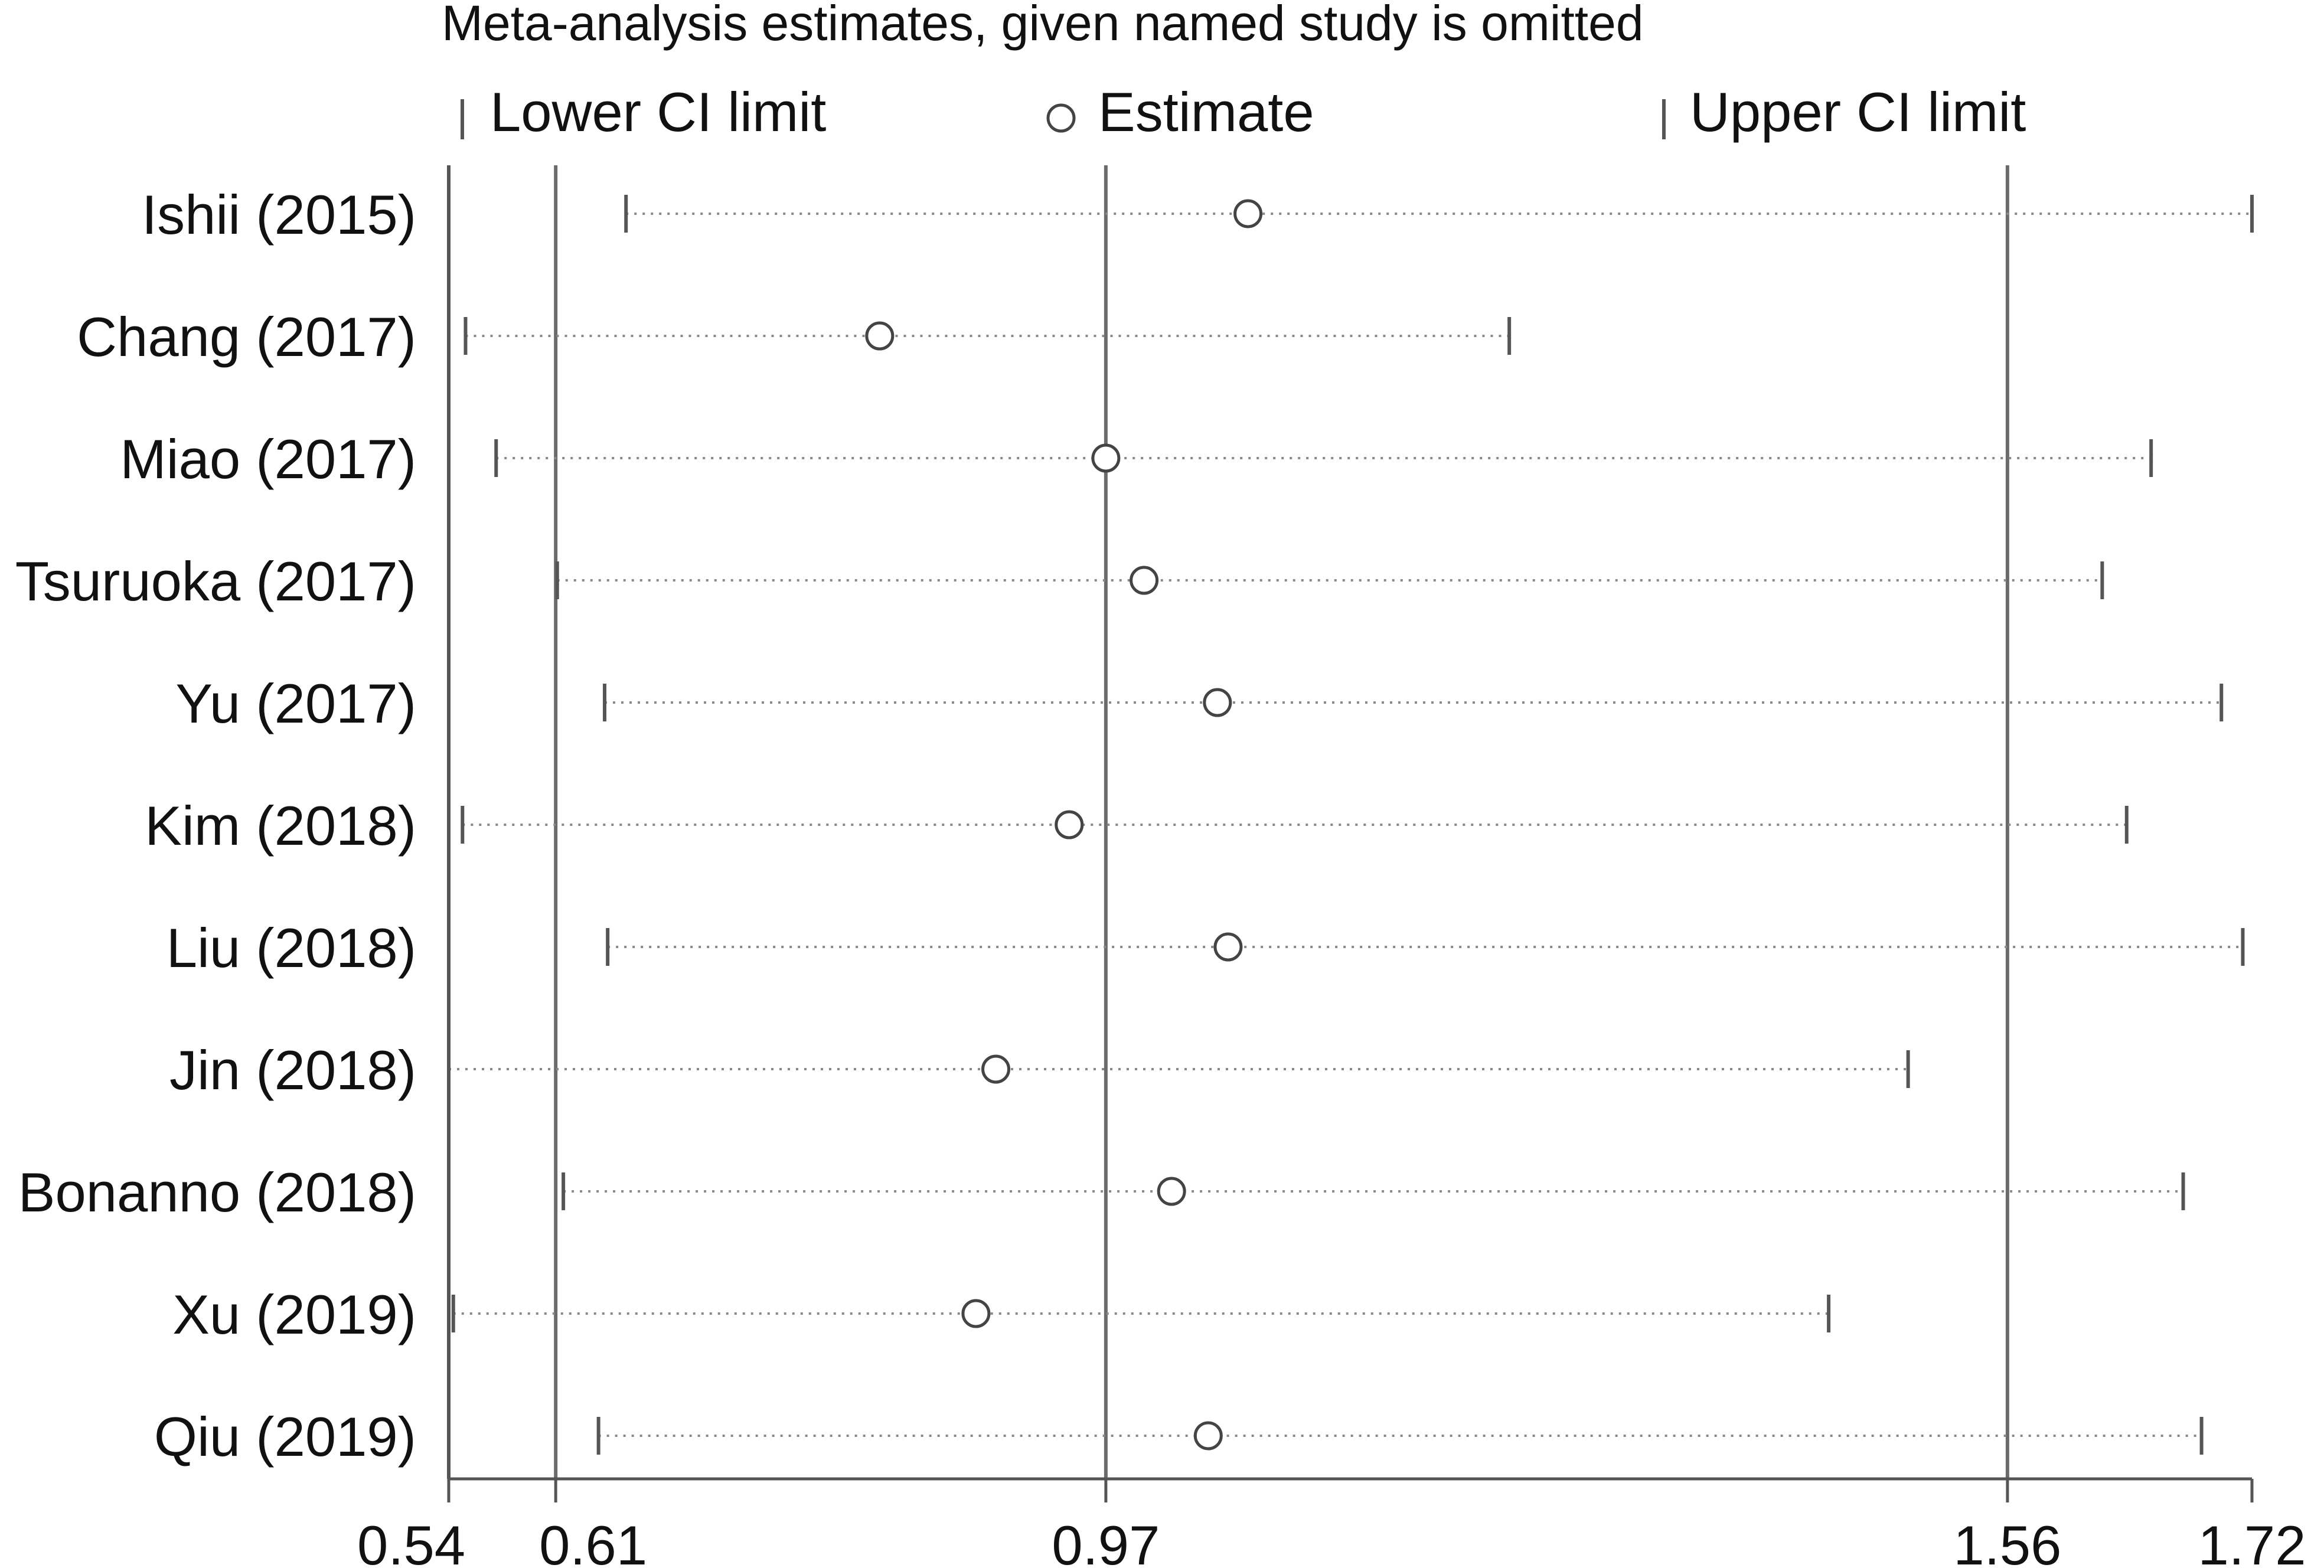 This screenshot has height=1568, width=2324. I want to click on study-label: Yu (2017), so click(295, 703).